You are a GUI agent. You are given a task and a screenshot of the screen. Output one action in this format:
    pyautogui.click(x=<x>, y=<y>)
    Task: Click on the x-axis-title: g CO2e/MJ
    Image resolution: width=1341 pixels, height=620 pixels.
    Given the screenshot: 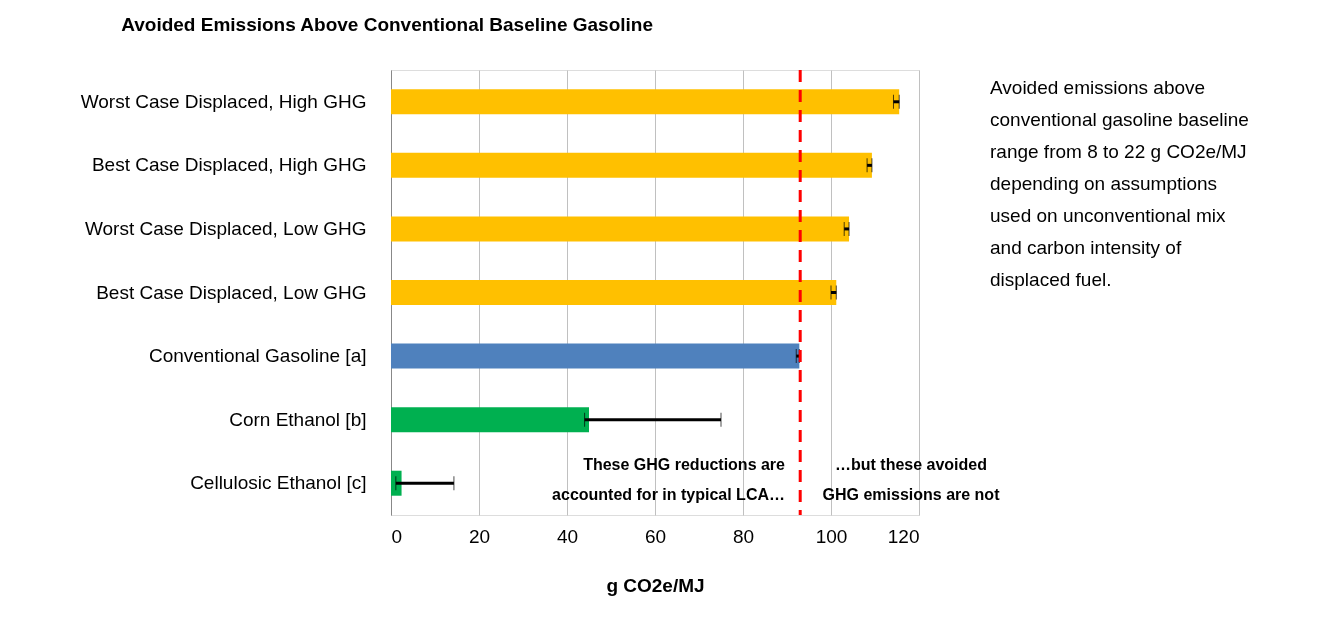 What is the action you would take?
    pyautogui.click(x=655, y=585)
    